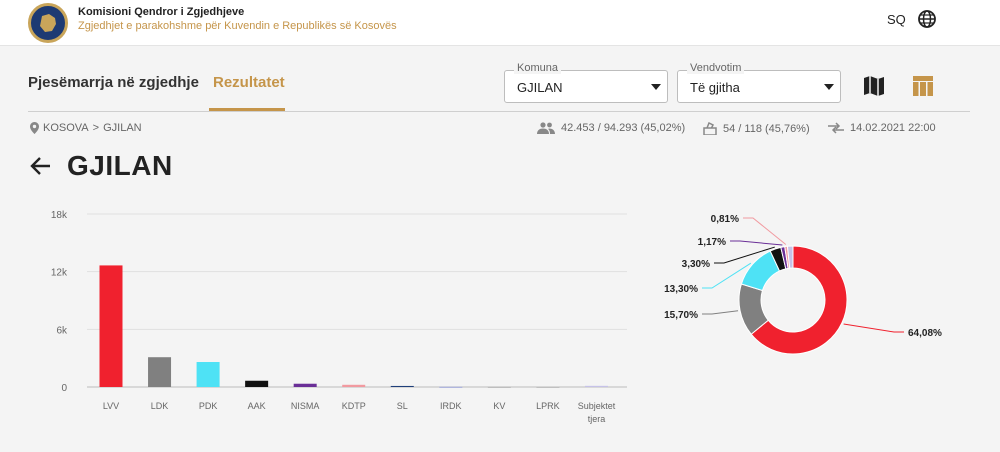 This screenshot has height=452, width=1000. What do you see at coordinates (597, 406) in the screenshot?
I see `x-tick-label: Subjektet` at bounding box center [597, 406].